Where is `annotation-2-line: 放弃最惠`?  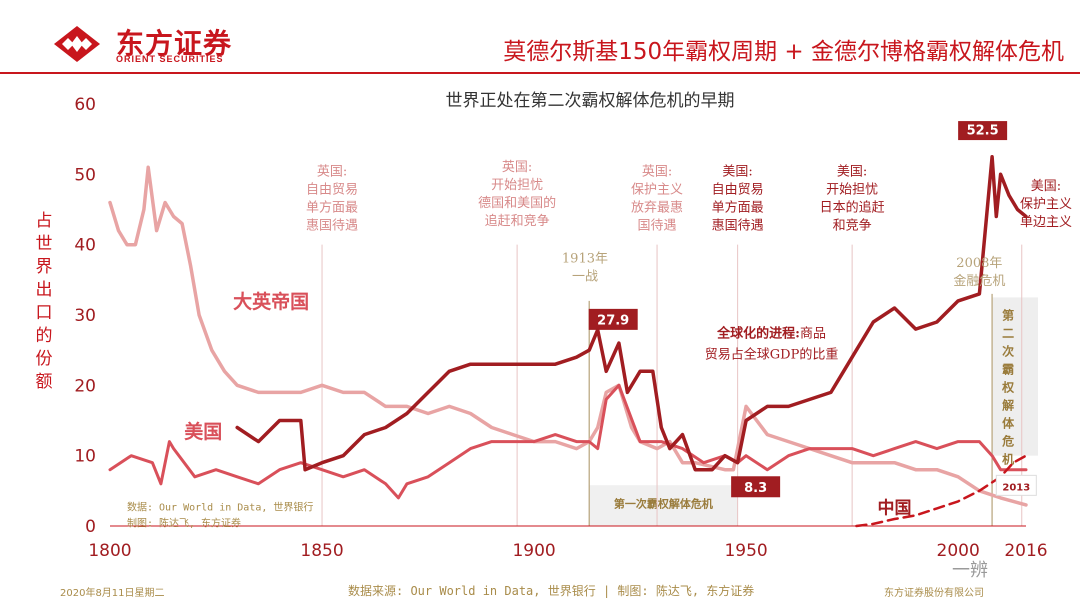
annotation-2-line: 放弃最惠 is located at coordinates (657, 208).